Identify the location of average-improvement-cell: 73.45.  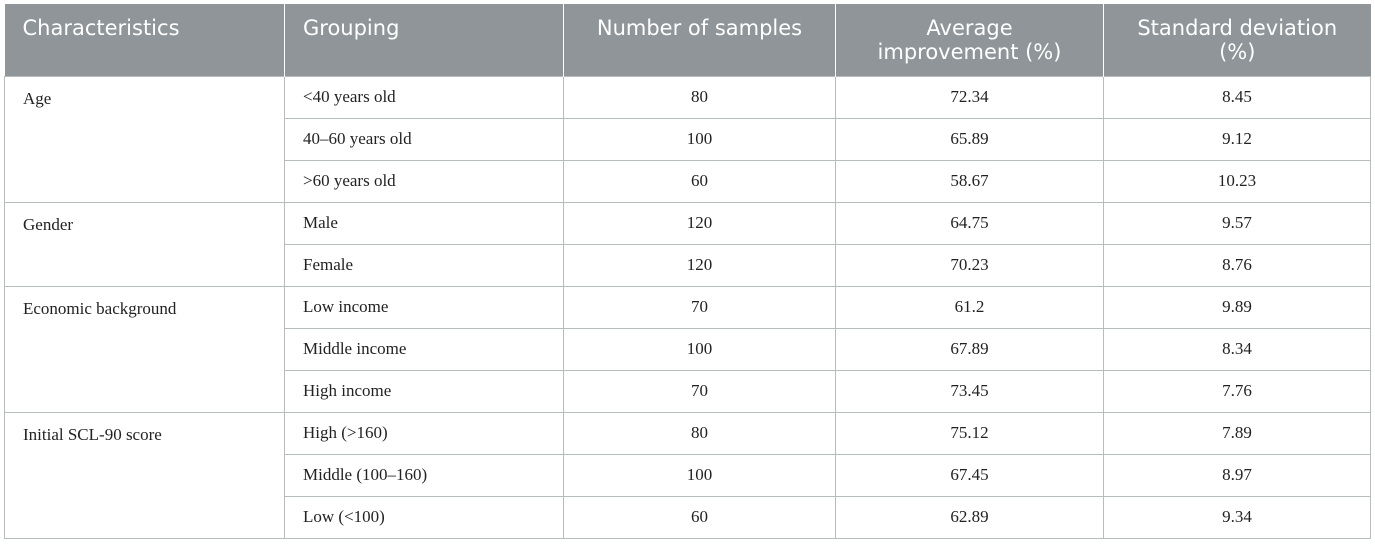
(969, 391).